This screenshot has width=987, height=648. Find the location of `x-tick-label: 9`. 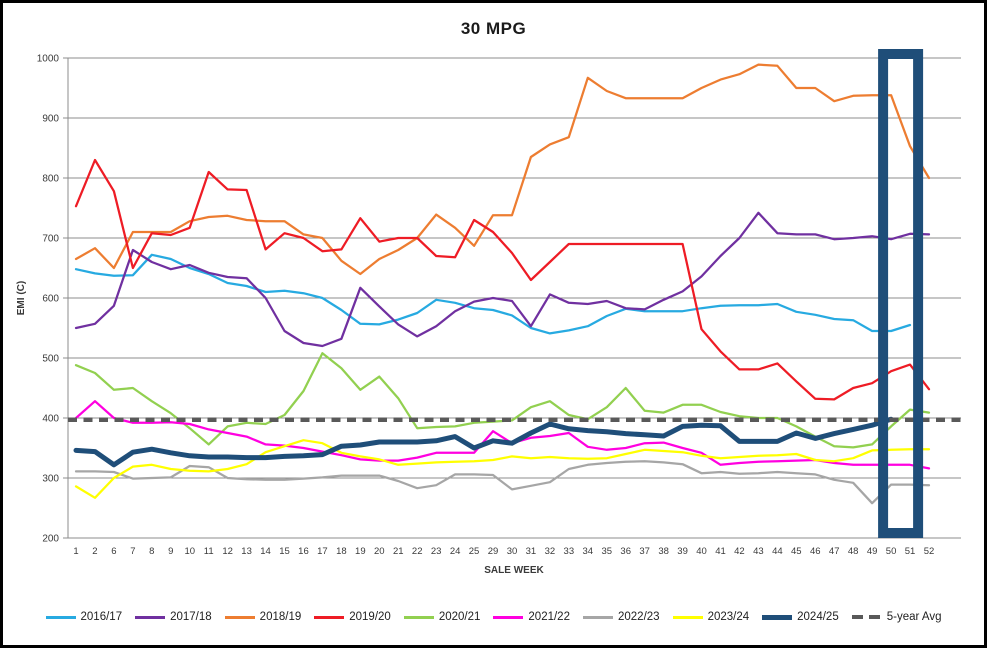

x-tick-label: 9 is located at coordinates (170, 551).